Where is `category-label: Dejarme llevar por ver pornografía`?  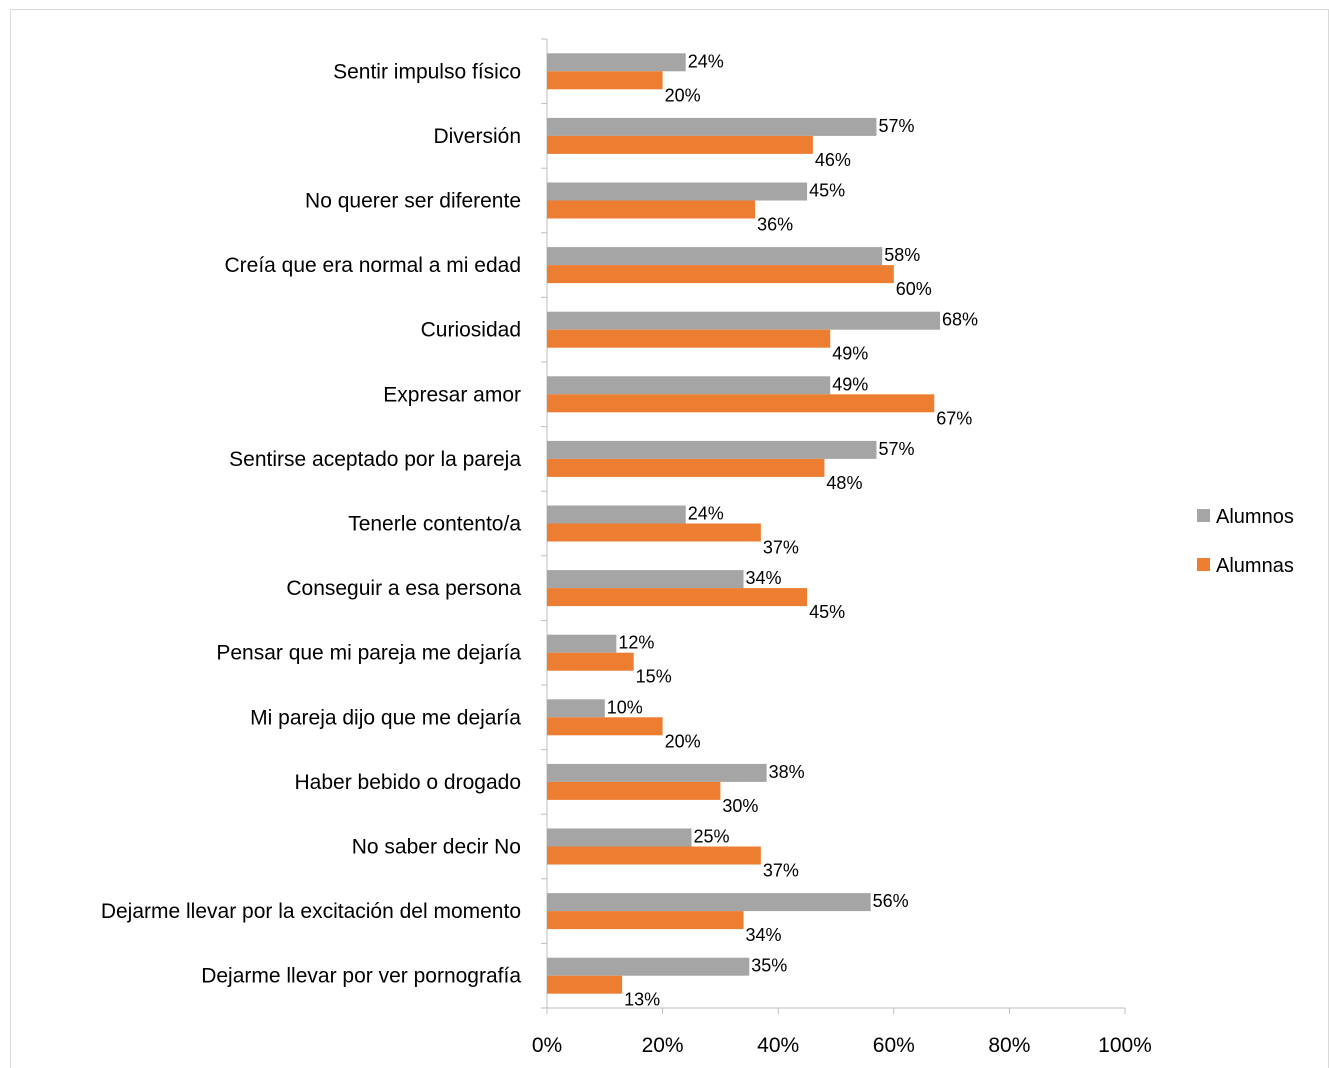 category-label: Dejarme llevar por ver pornografía is located at coordinates (361, 976).